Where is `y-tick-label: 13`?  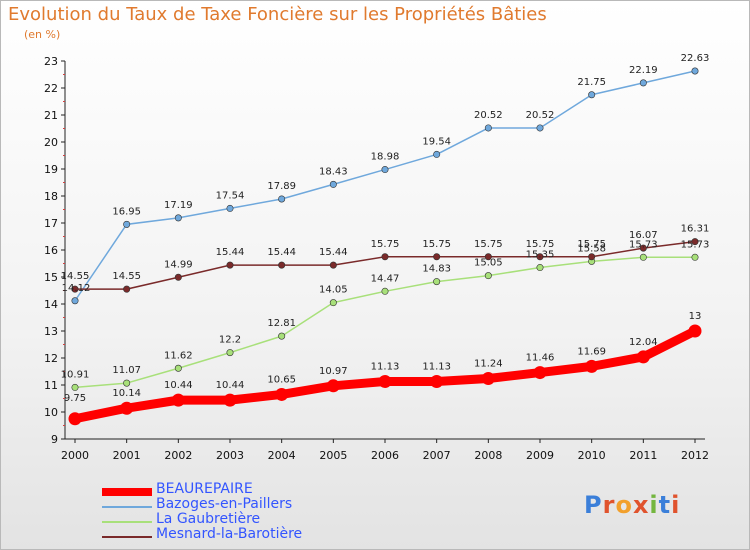 y-tick-label: 13 is located at coordinates (51, 331).